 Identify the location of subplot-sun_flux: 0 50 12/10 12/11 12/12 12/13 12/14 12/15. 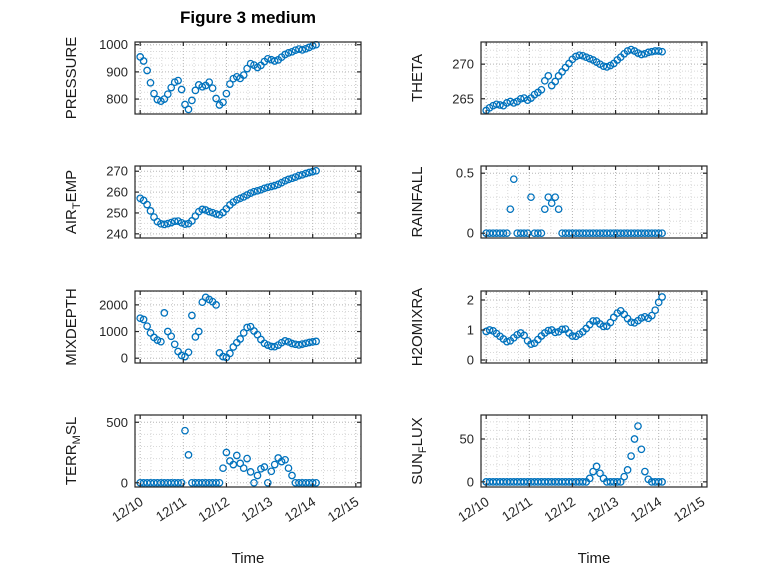
(581, 469).